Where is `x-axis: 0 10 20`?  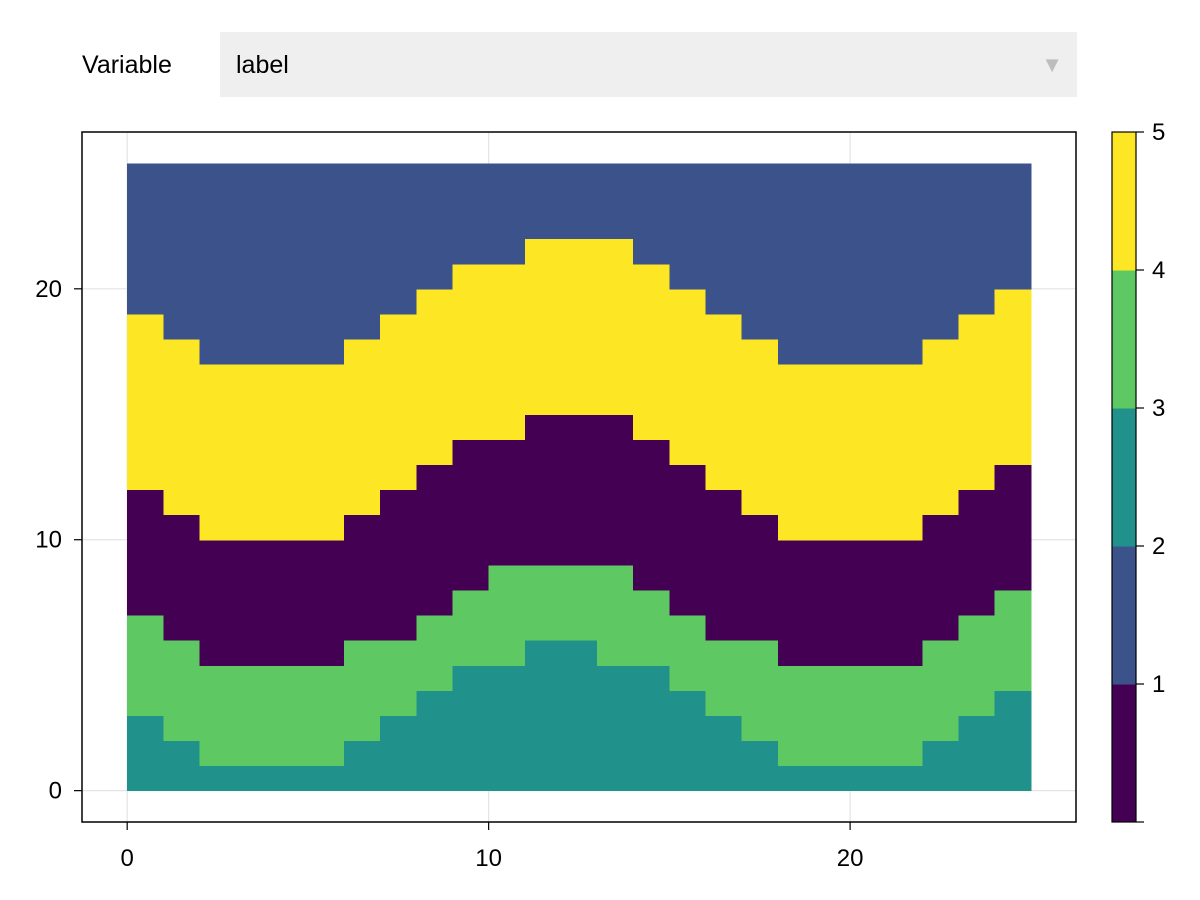 x-axis: 0 10 20 is located at coordinates (492, 847).